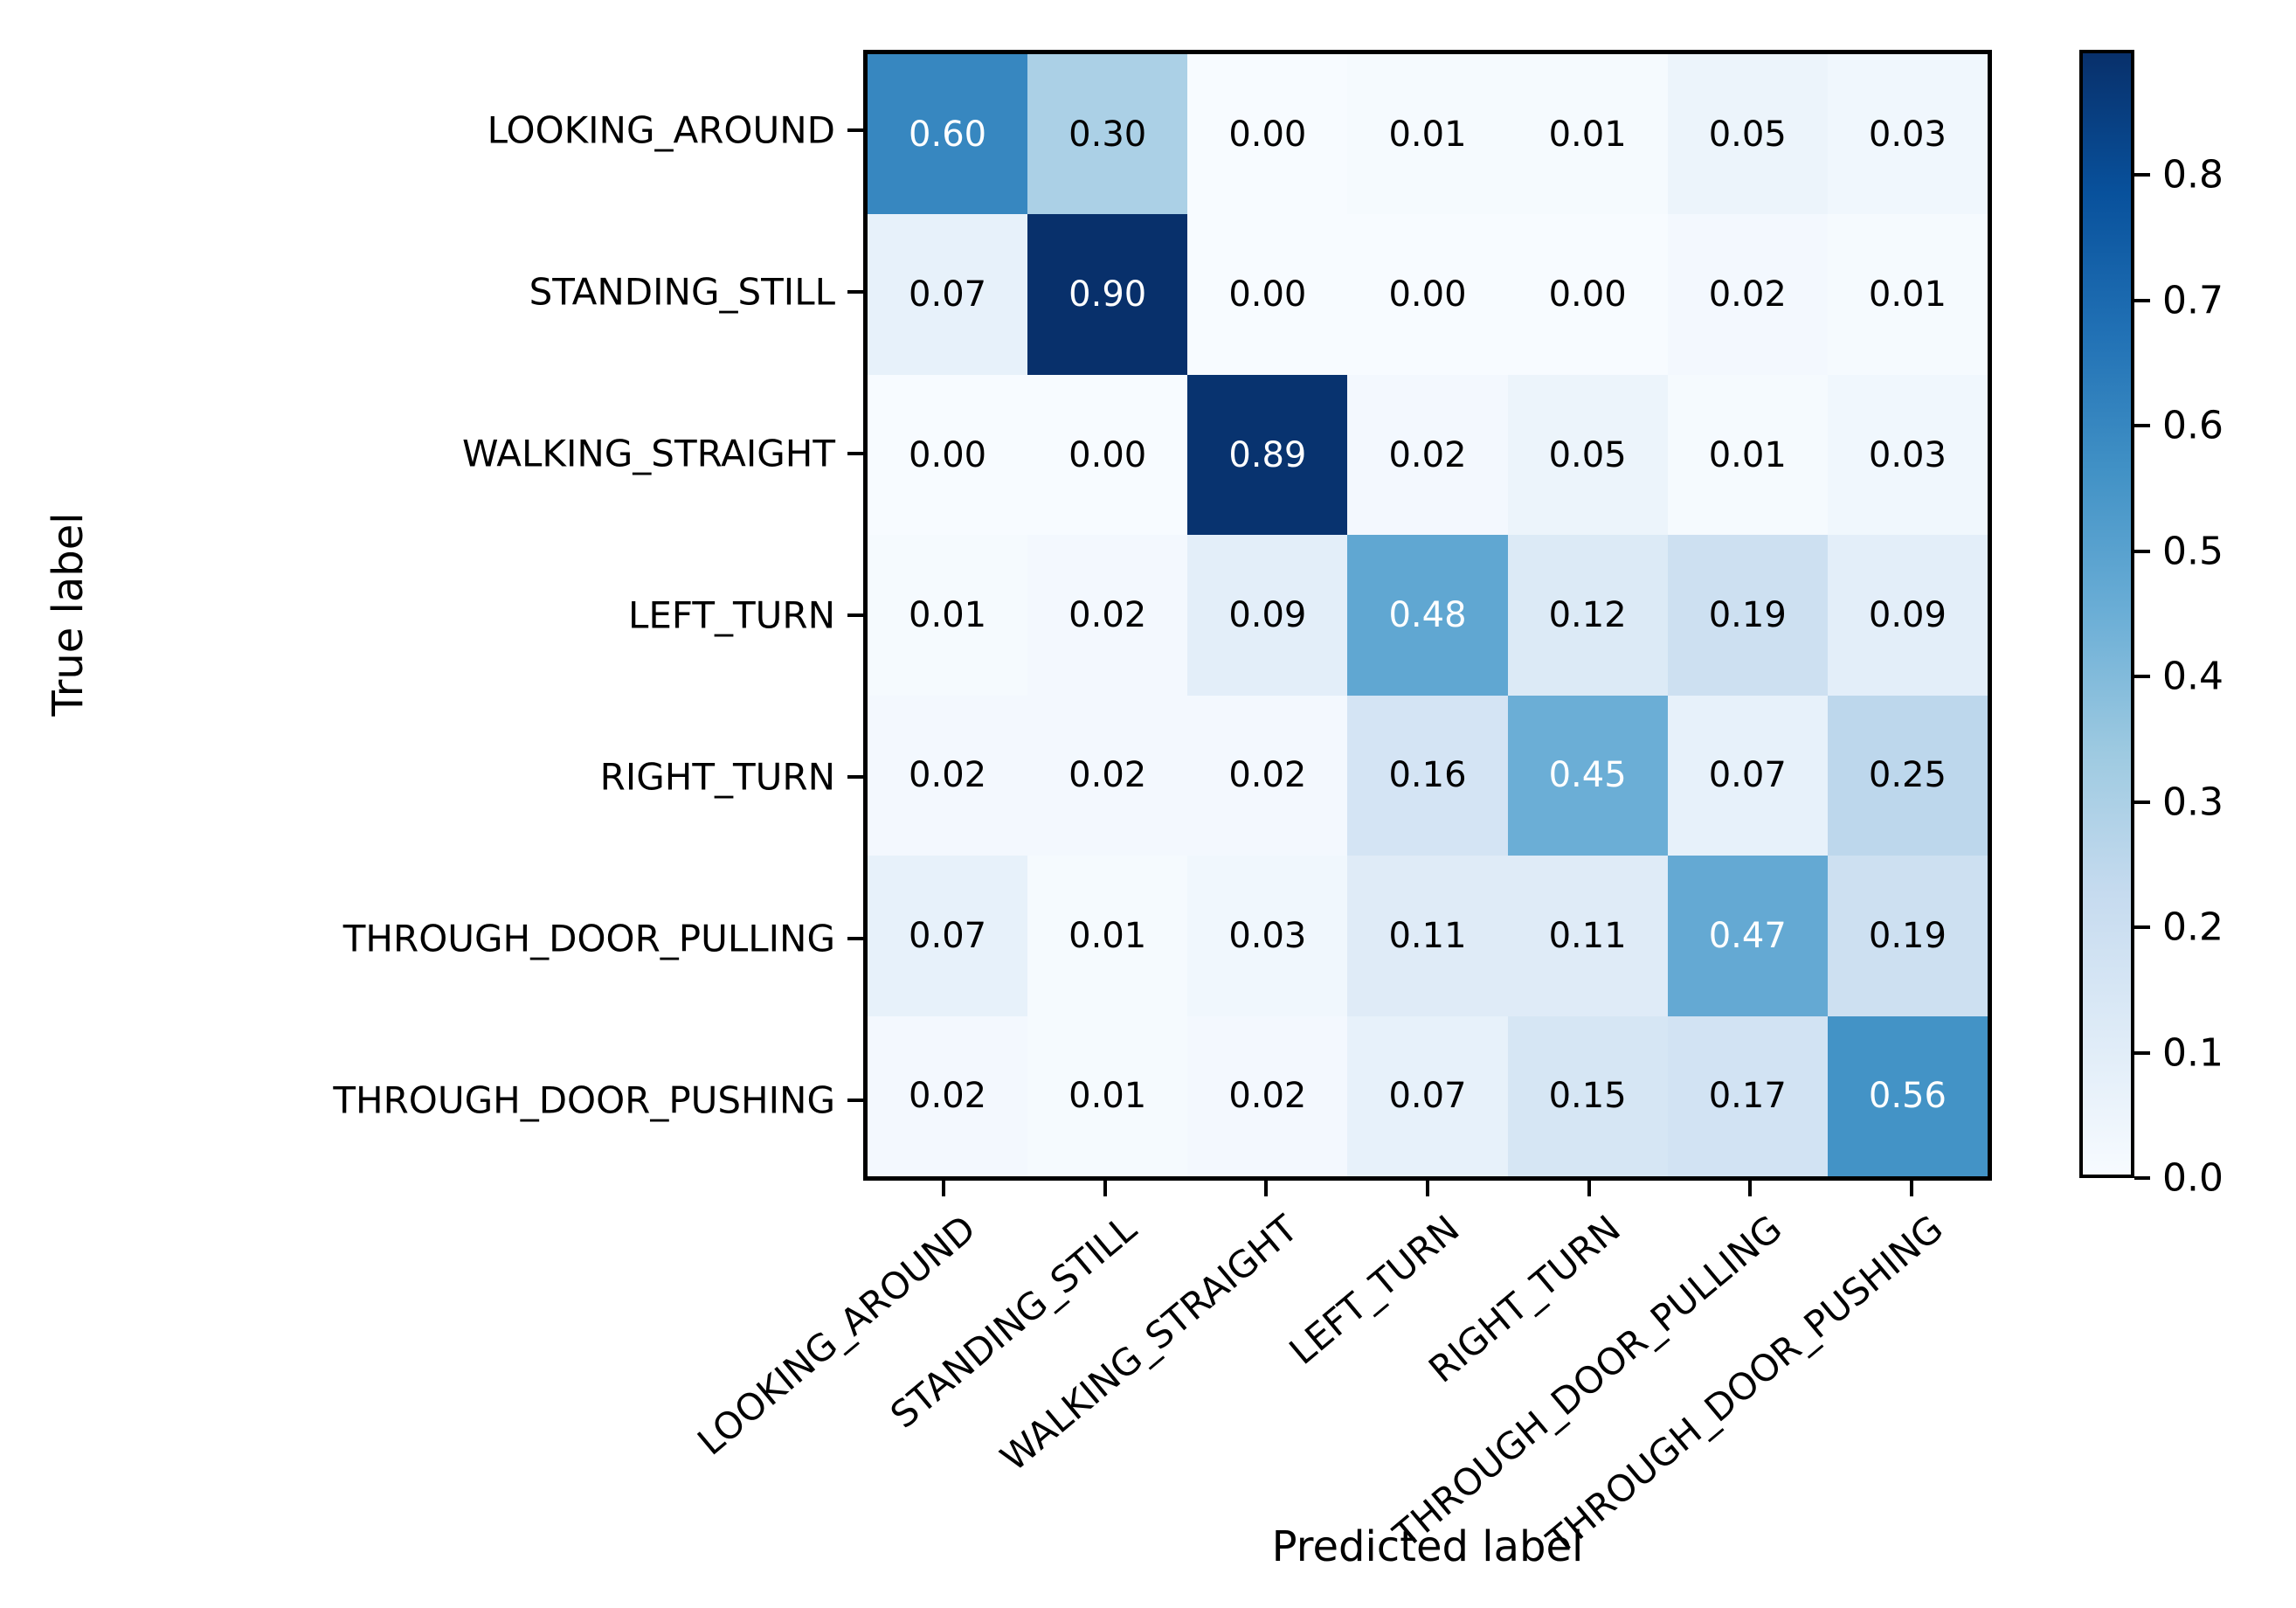 This screenshot has height=1608, width=2296. What do you see at coordinates (1907, 775) in the screenshot?
I see `matrix-cell: 0.25` at bounding box center [1907, 775].